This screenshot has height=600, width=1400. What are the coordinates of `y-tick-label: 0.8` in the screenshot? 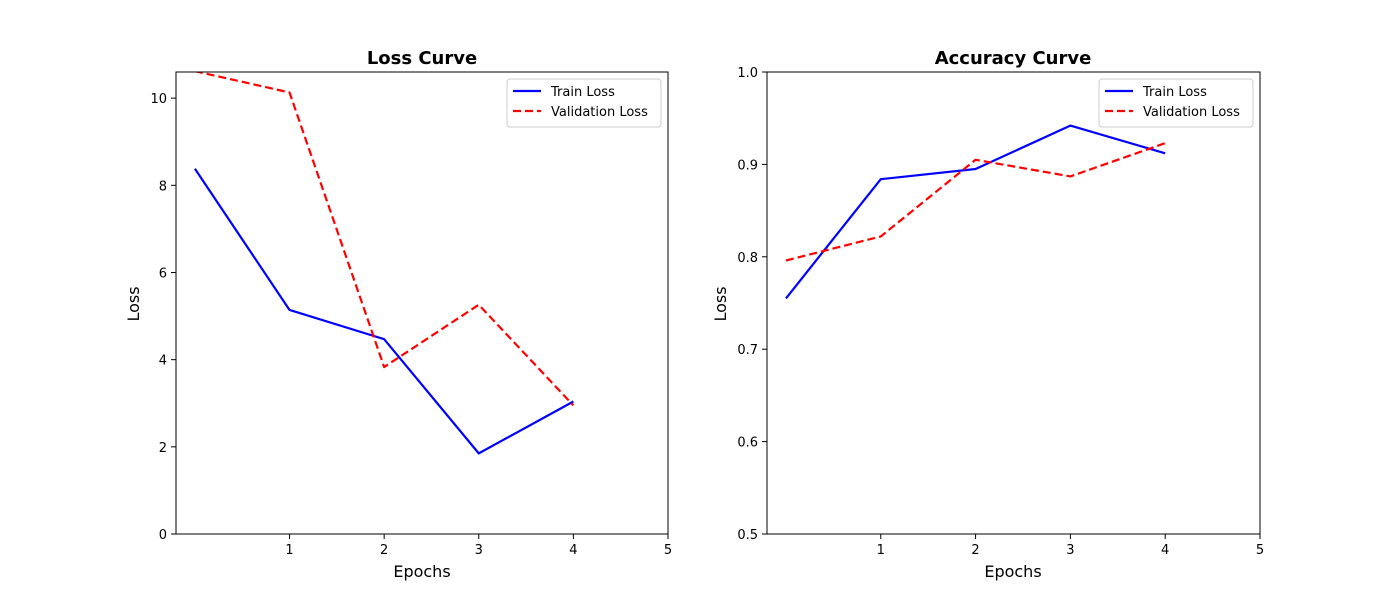 It's located at (747, 258).